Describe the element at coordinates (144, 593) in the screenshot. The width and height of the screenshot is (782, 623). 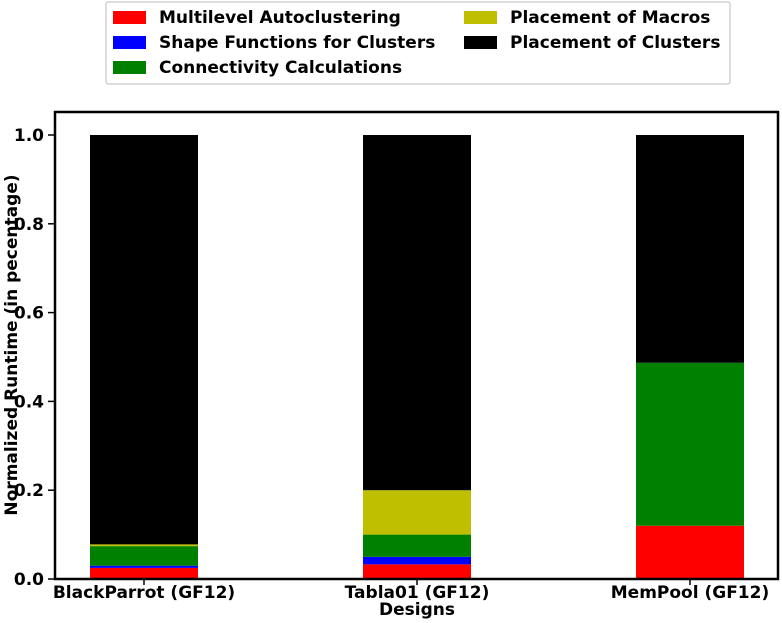
I see `x-tick-label: BlackParrot (GF12)` at that location.